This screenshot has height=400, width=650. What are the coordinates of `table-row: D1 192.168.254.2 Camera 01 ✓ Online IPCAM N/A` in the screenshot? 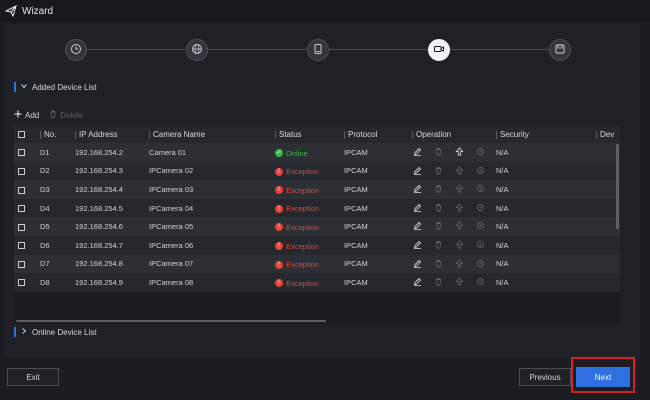 It's located at (317, 152).